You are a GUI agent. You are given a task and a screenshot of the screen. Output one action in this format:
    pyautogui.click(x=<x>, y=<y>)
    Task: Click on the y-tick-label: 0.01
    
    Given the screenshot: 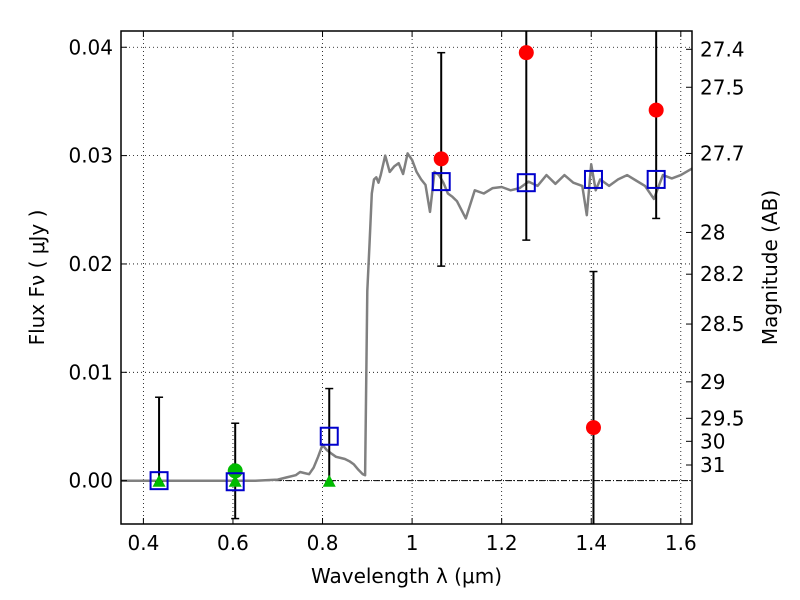 What is the action you would take?
    pyautogui.click(x=90, y=372)
    